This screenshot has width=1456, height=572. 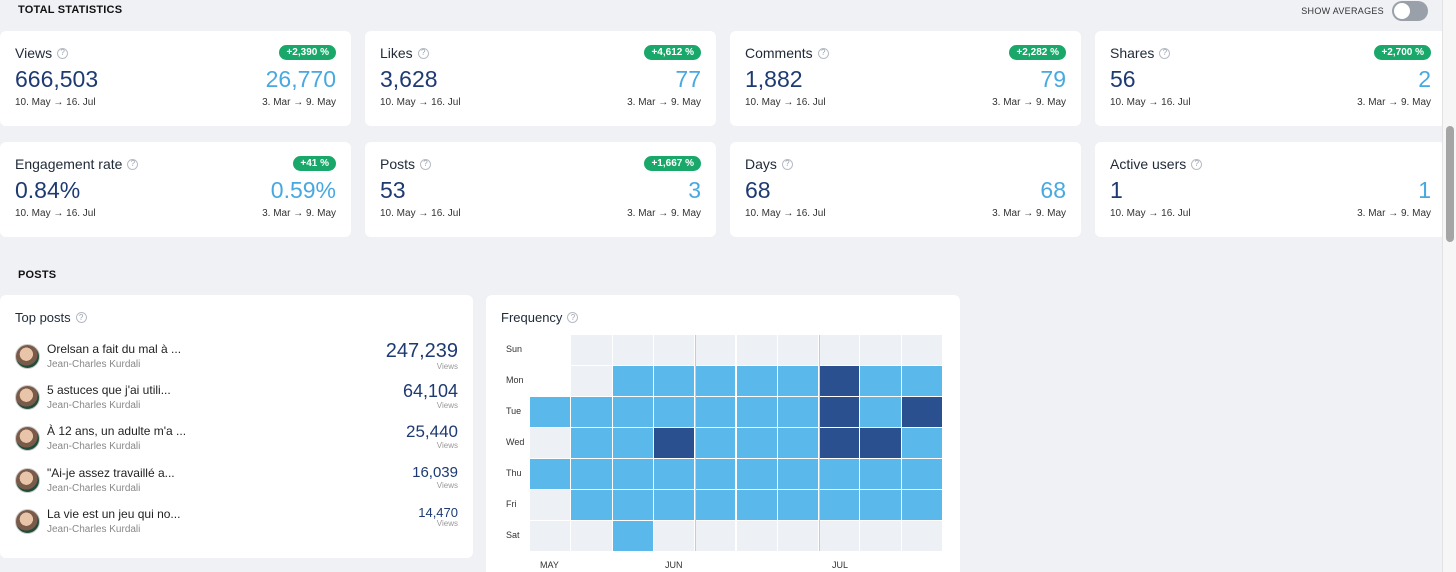 I want to click on show-averages-toggle, so click(x=1410, y=11).